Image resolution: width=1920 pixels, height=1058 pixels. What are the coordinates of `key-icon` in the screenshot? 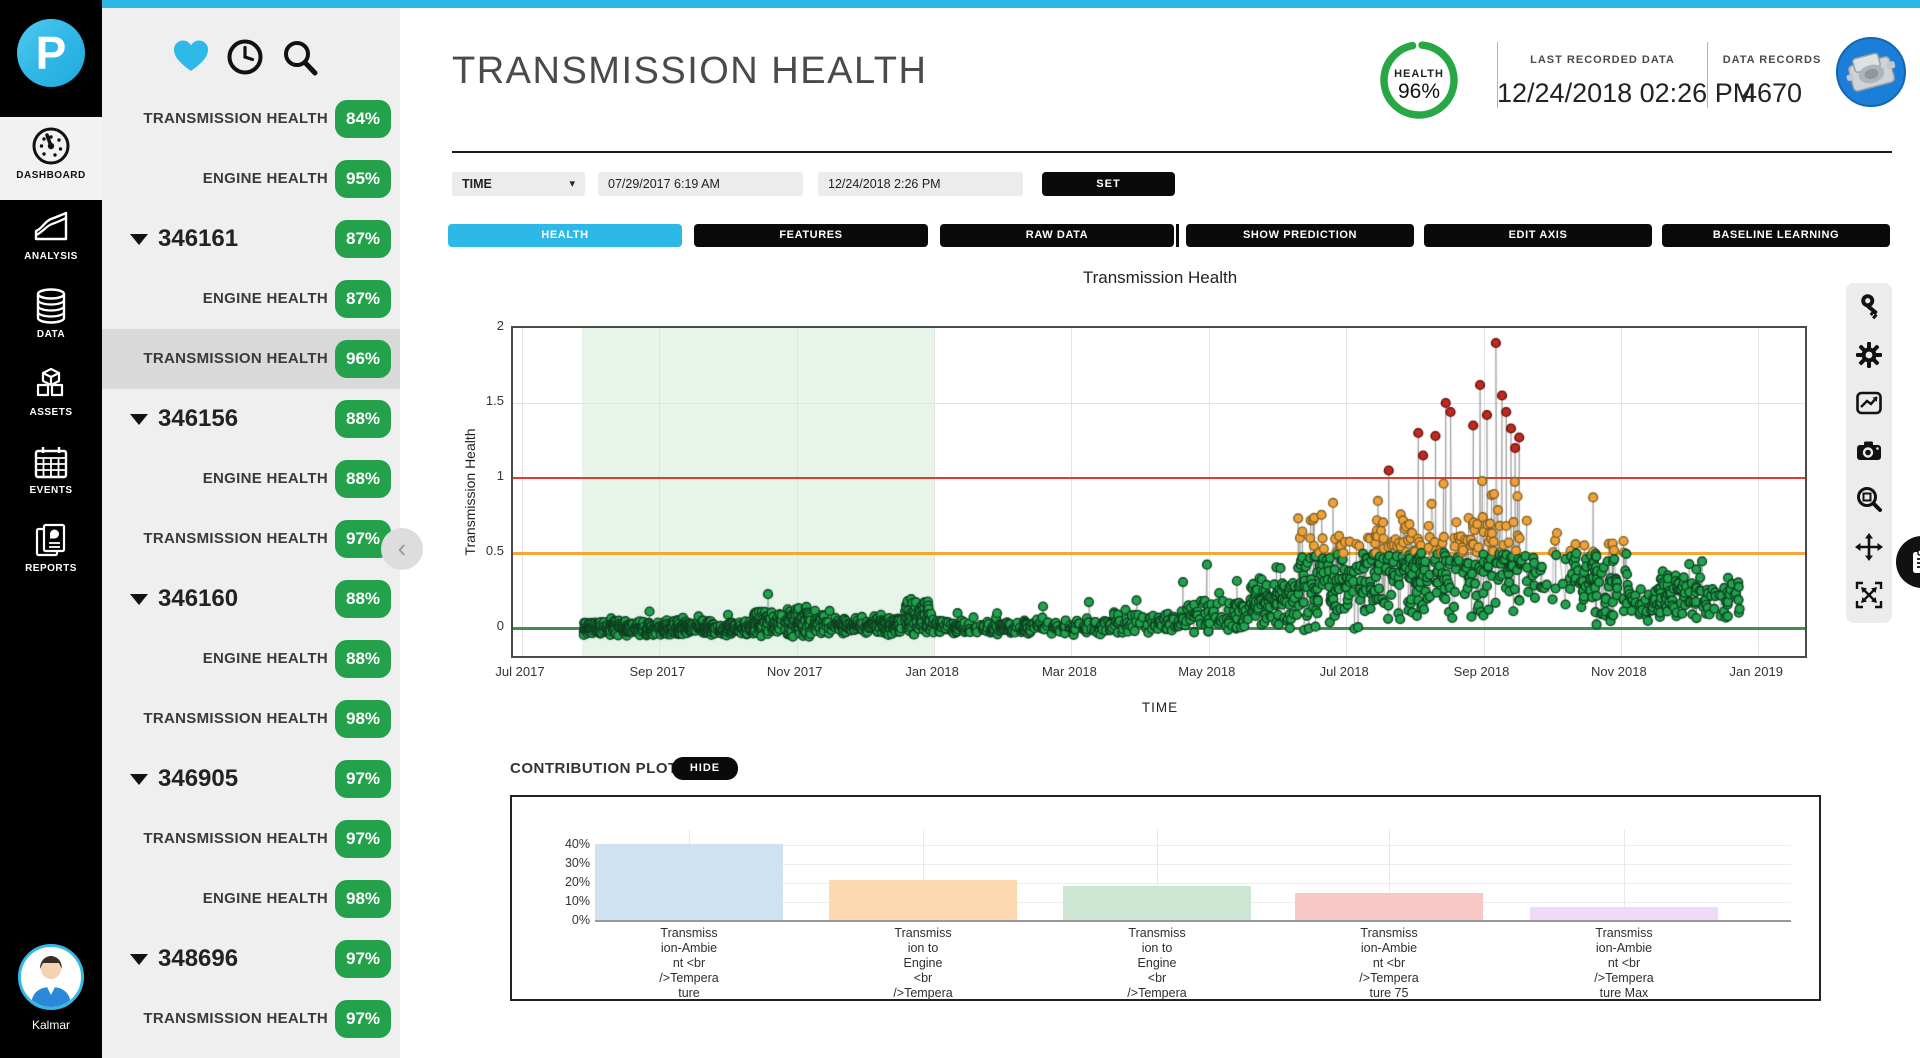 It's located at (1869, 307).